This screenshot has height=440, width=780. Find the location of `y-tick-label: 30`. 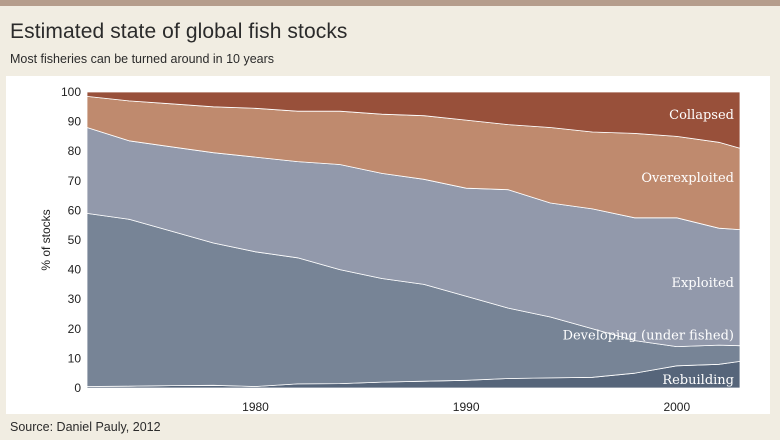

y-tick-label: 30 is located at coordinates (75, 299).